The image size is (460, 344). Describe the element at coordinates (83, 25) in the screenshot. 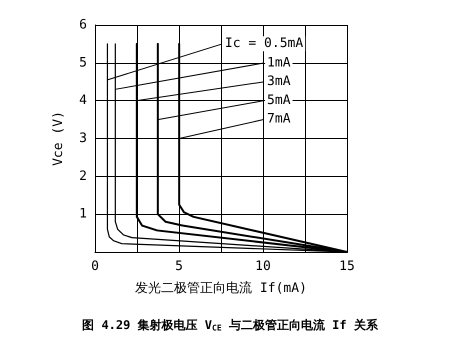

I see `y-tick-label: 6` at that location.